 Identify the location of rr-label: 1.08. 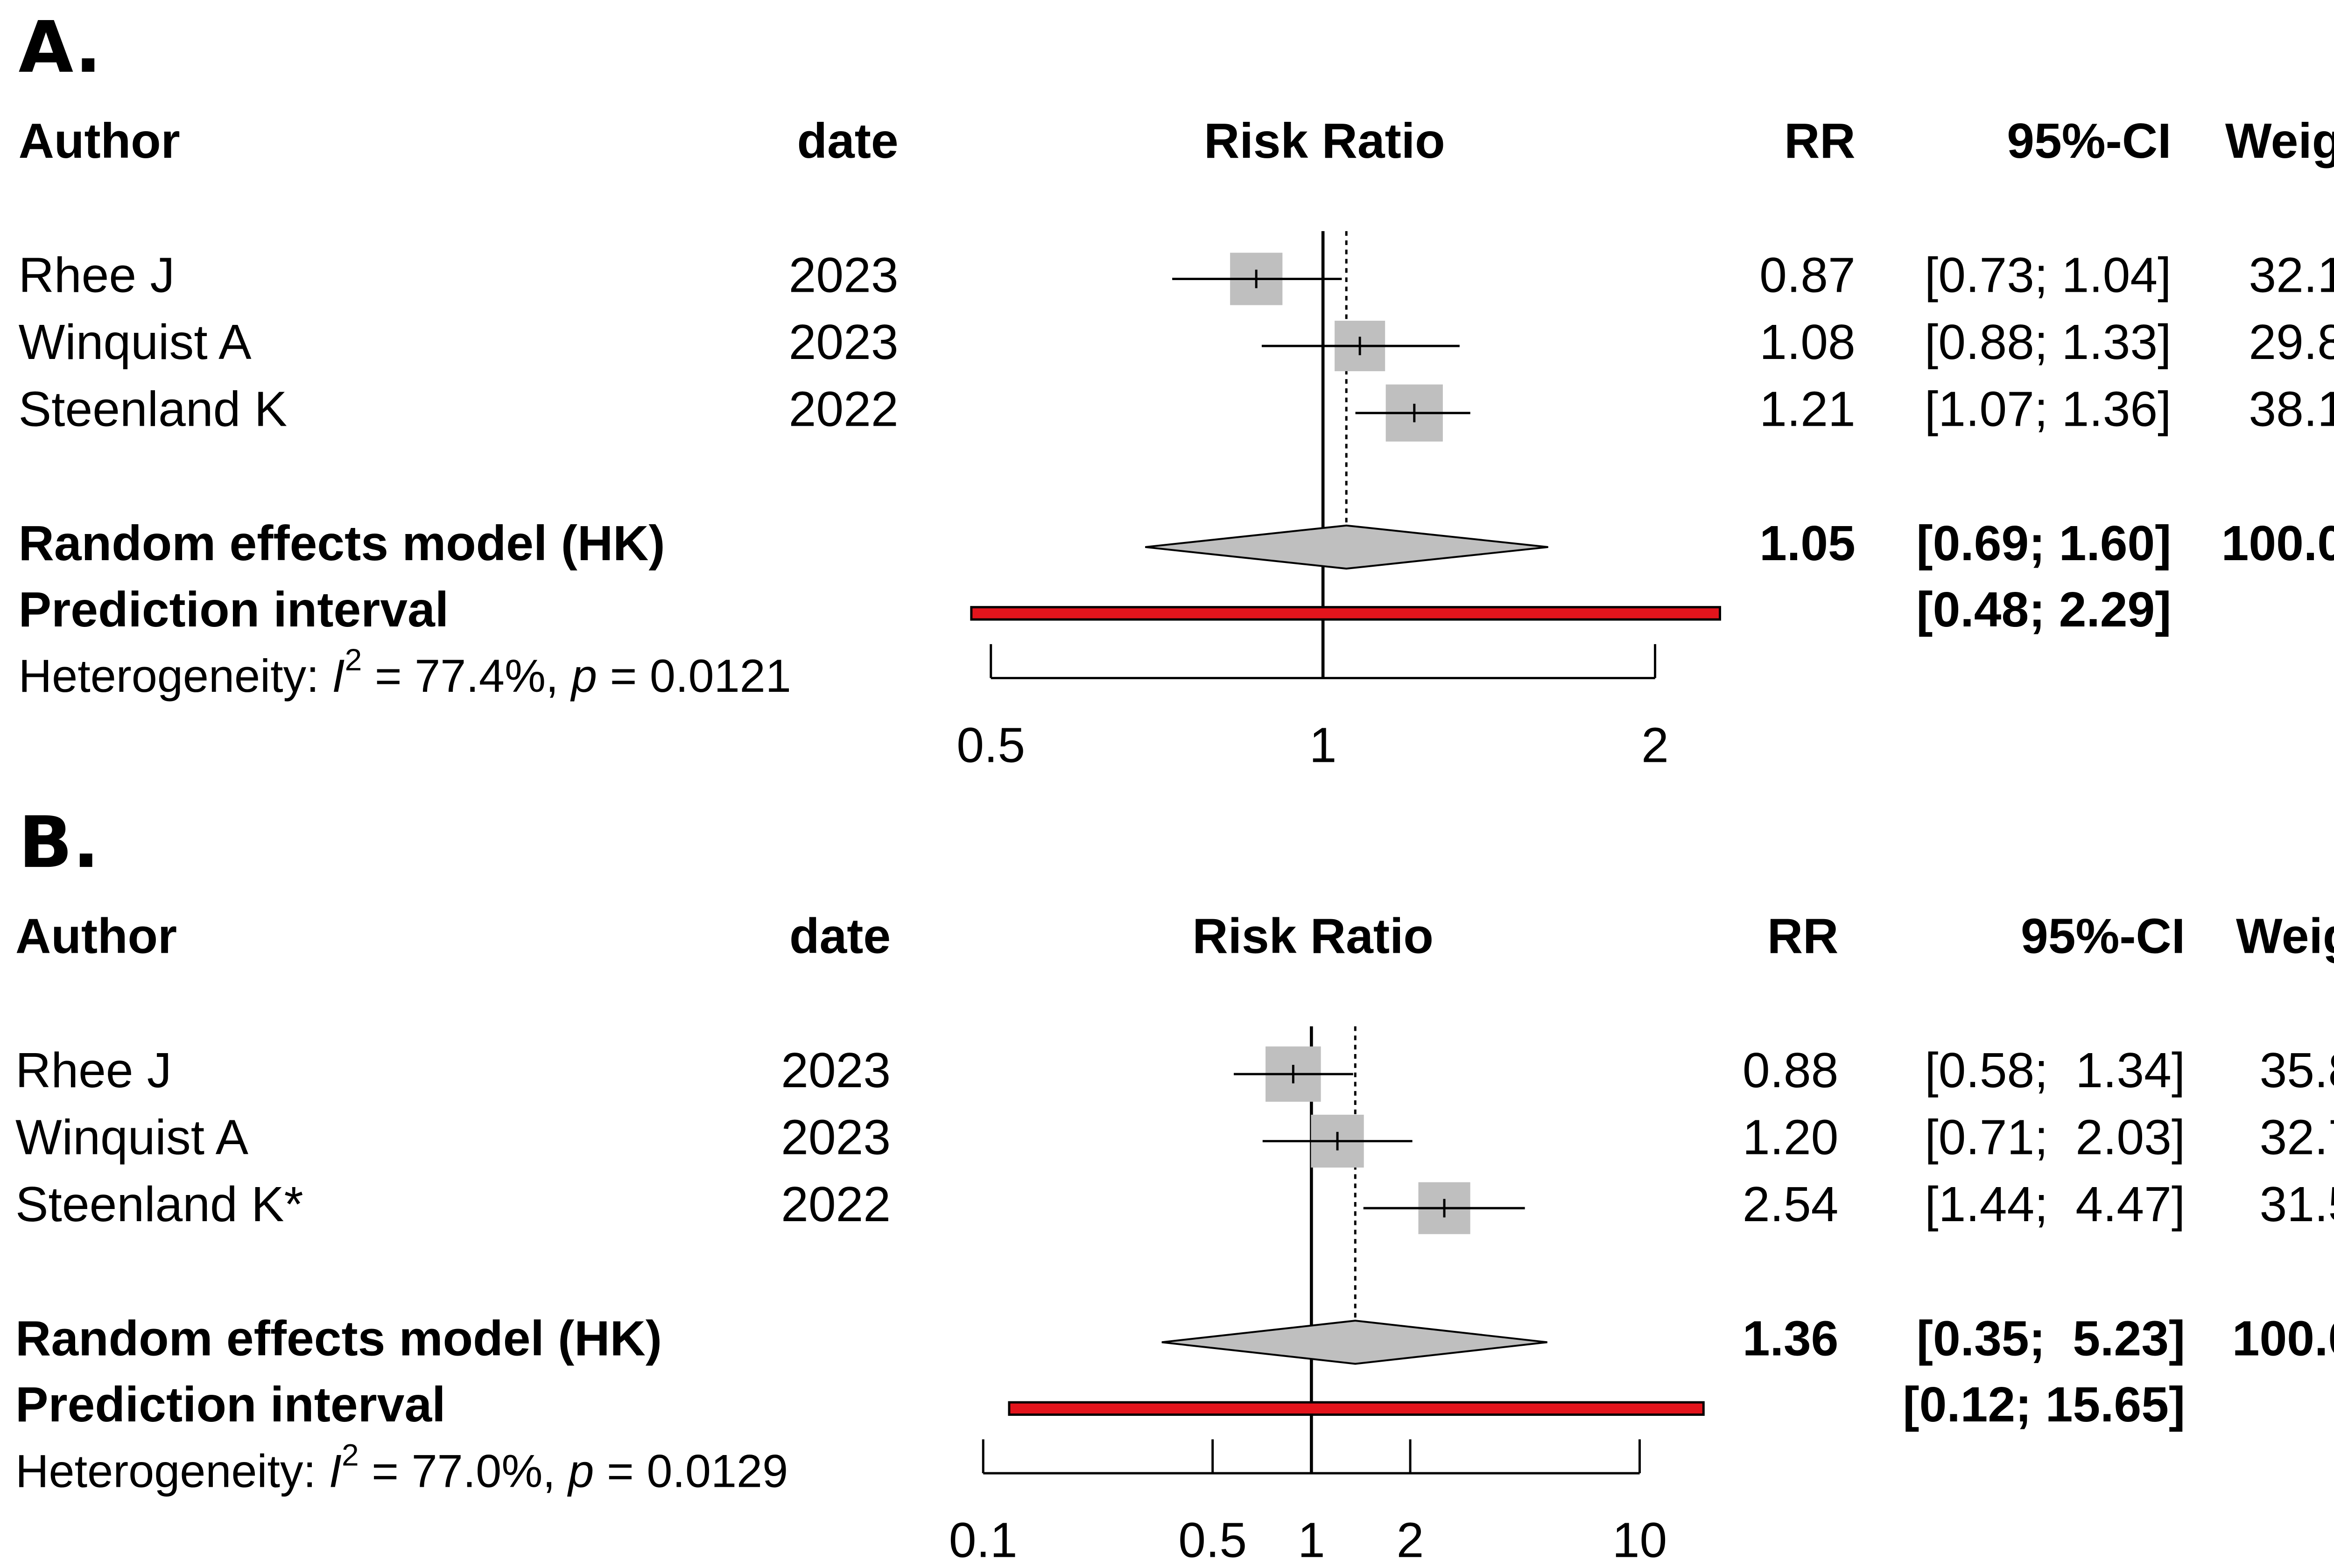
(1807, 343).